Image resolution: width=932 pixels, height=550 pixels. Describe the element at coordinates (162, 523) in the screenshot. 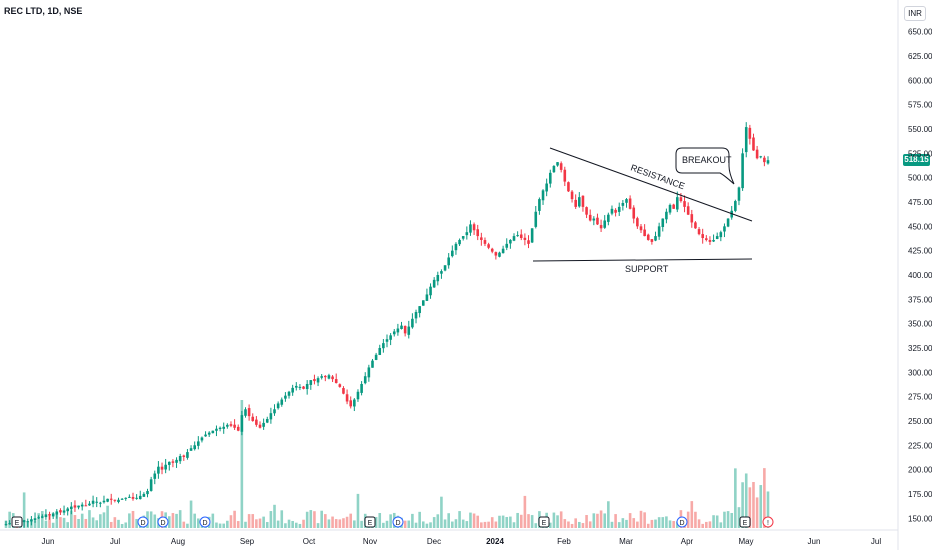

I see `event-marker-label: D` at that location.